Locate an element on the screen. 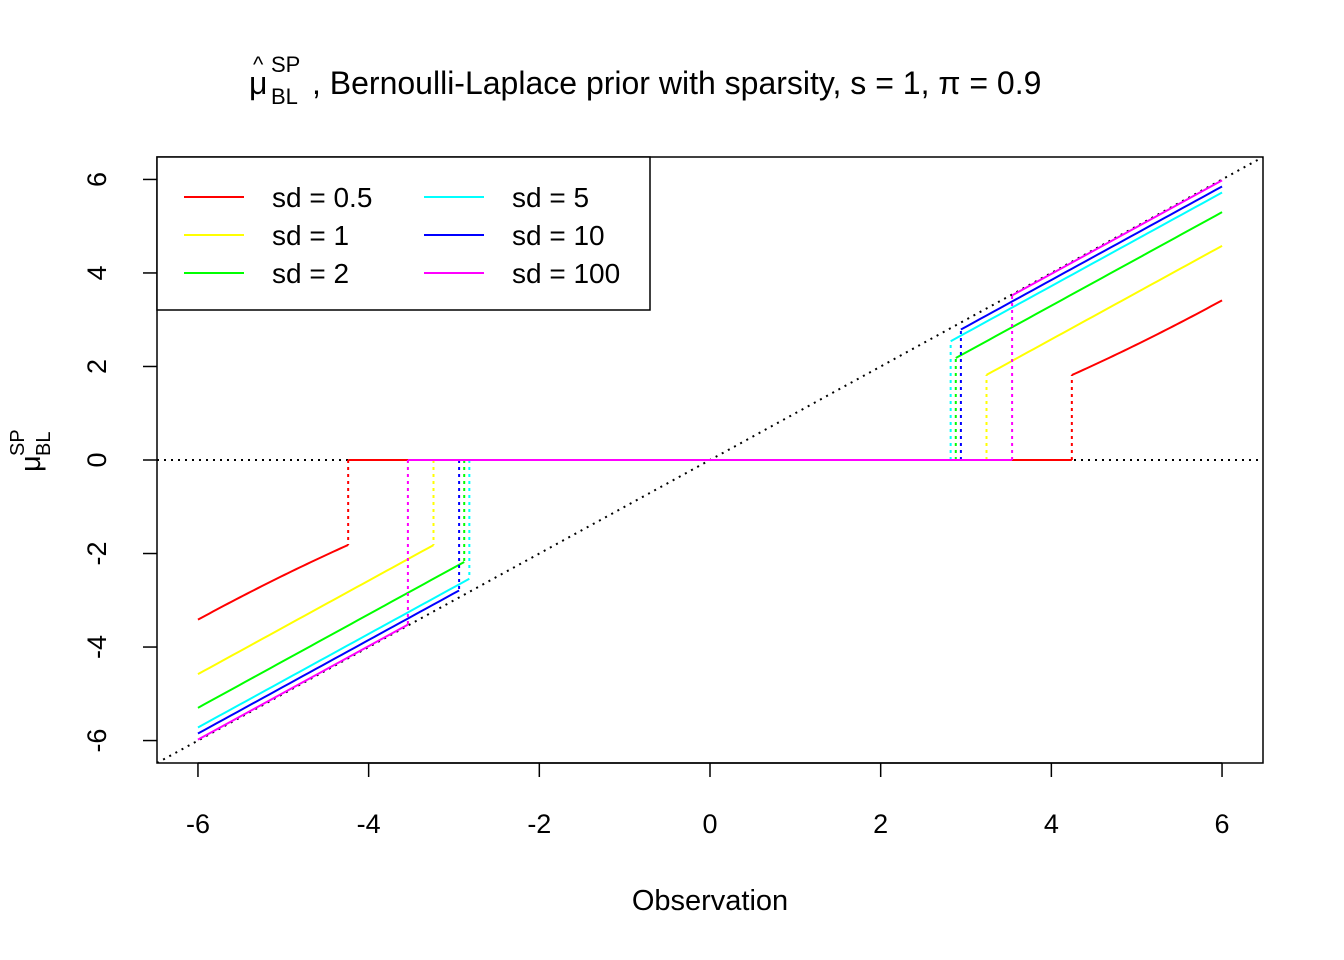  series-4-positive-branch is located at coordinates (1091, 258).